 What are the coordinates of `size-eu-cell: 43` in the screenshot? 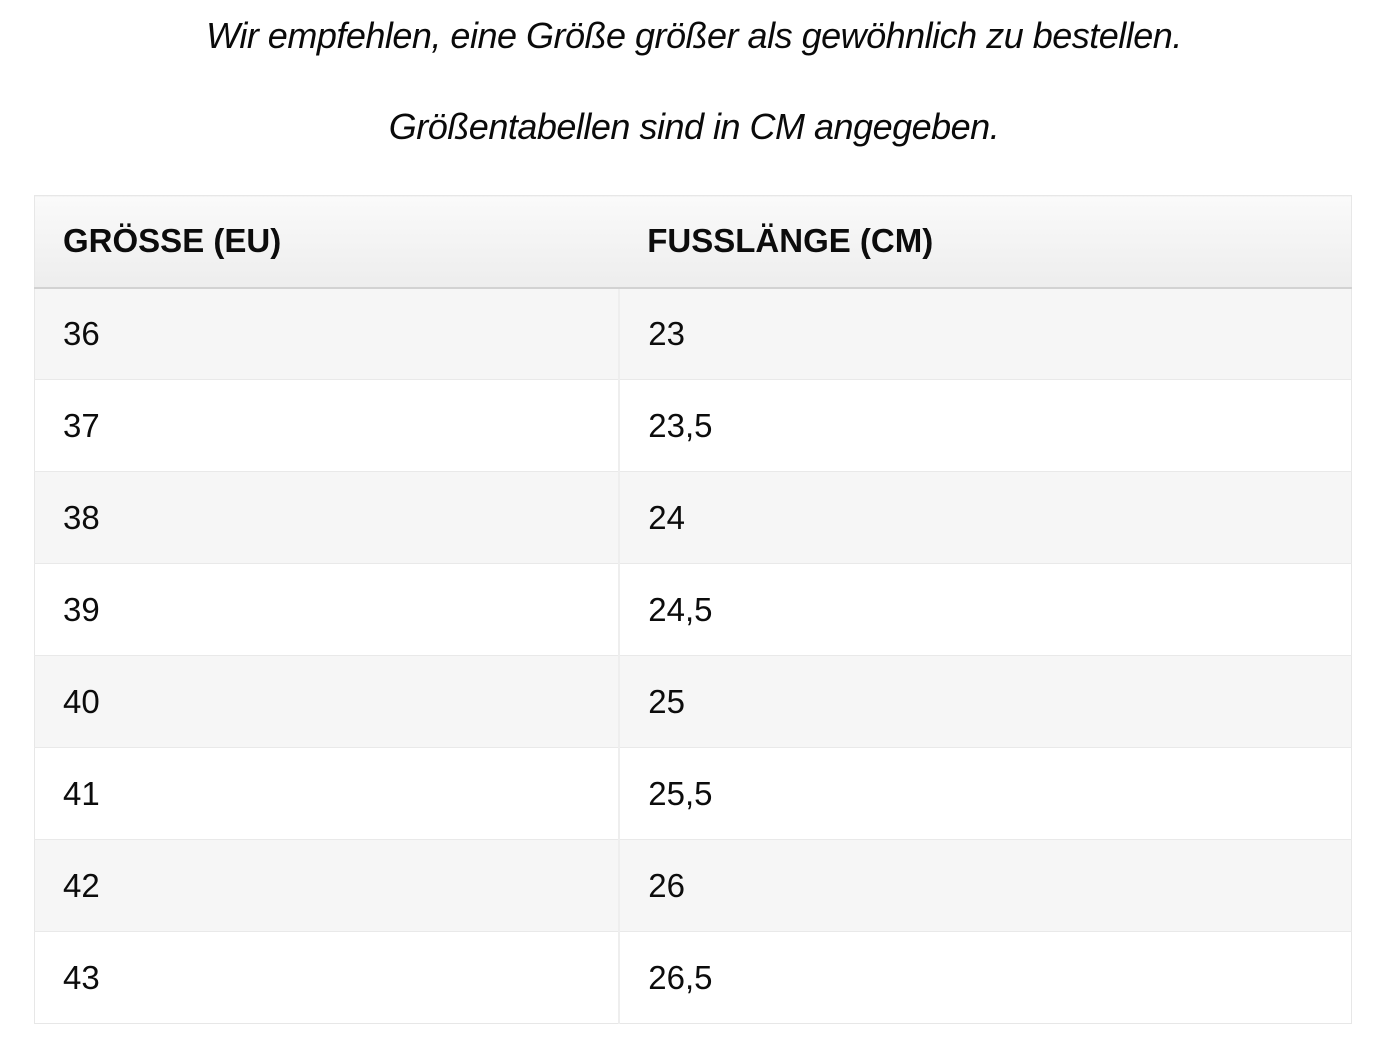 It's located at (327, 977).